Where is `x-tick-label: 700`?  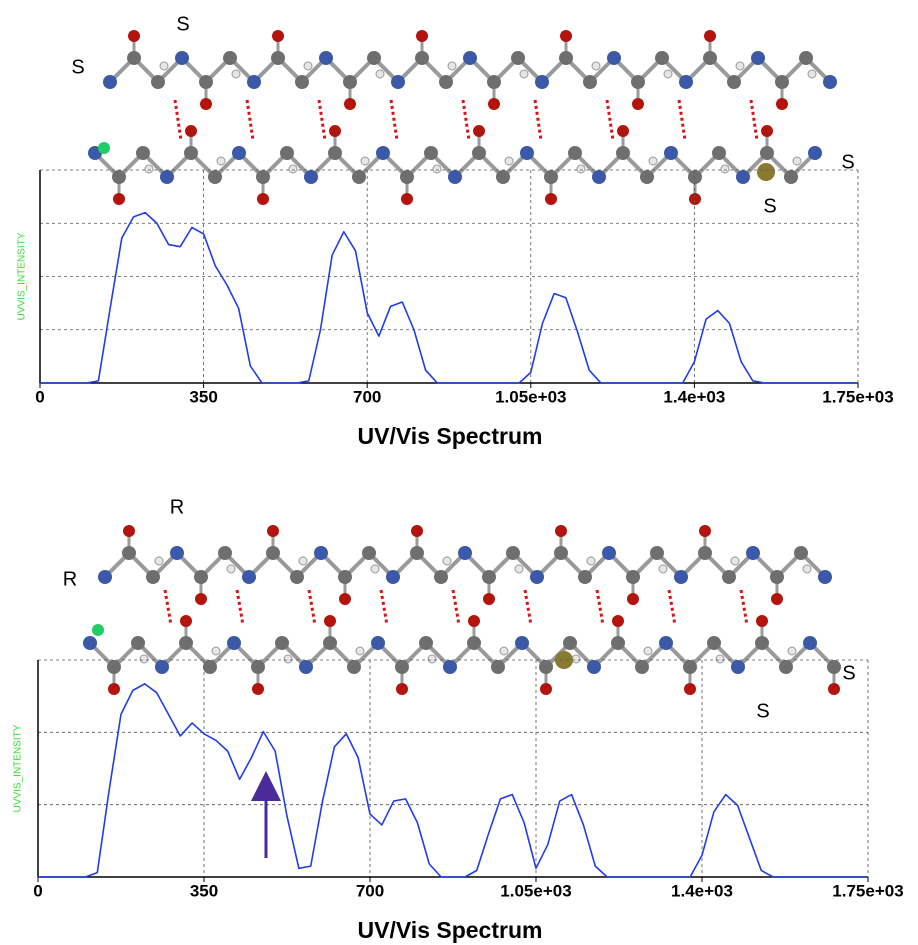 x-tick-label: 700 is located at coordinates (367, 396).